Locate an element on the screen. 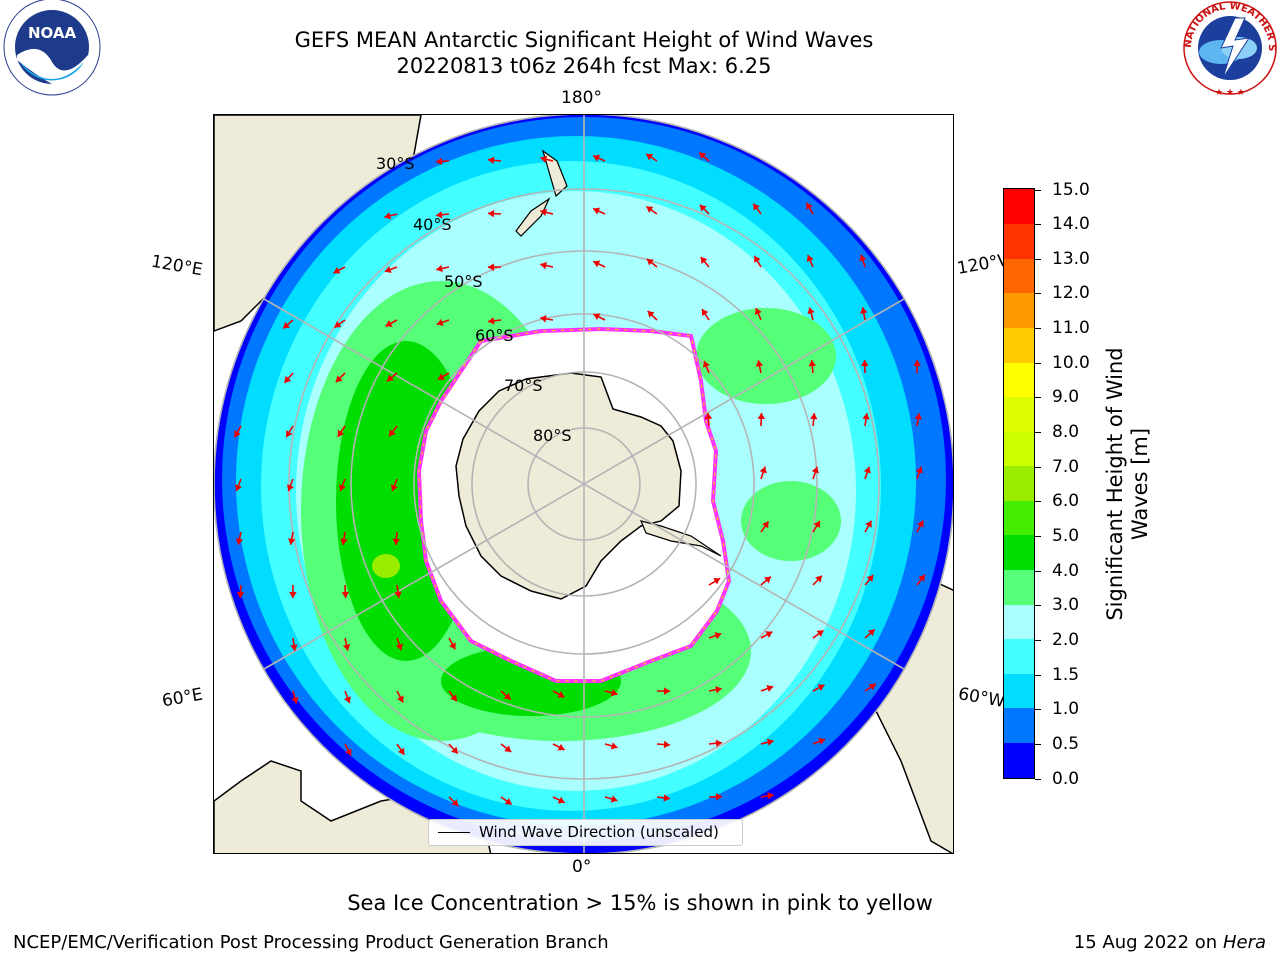  colorbar-tick-label: 5.0 is located at coordinates (1066, 535).